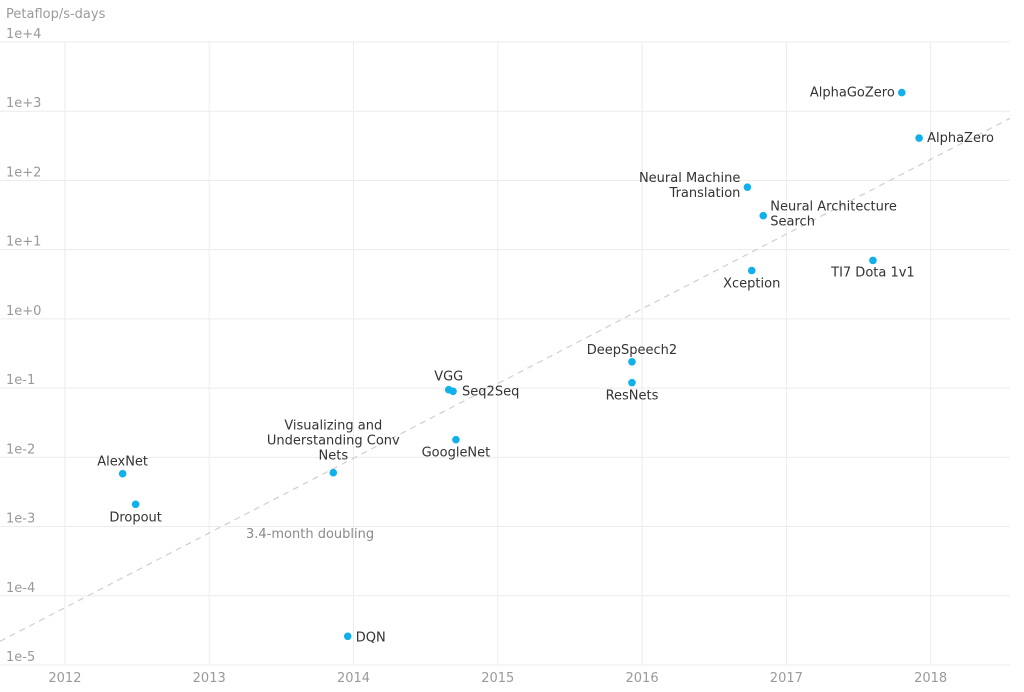  What do you see at coordinates (20, 380) in the screenshot?
I see `y-tick-label: 1e-1` at bounding box center [20, 380].